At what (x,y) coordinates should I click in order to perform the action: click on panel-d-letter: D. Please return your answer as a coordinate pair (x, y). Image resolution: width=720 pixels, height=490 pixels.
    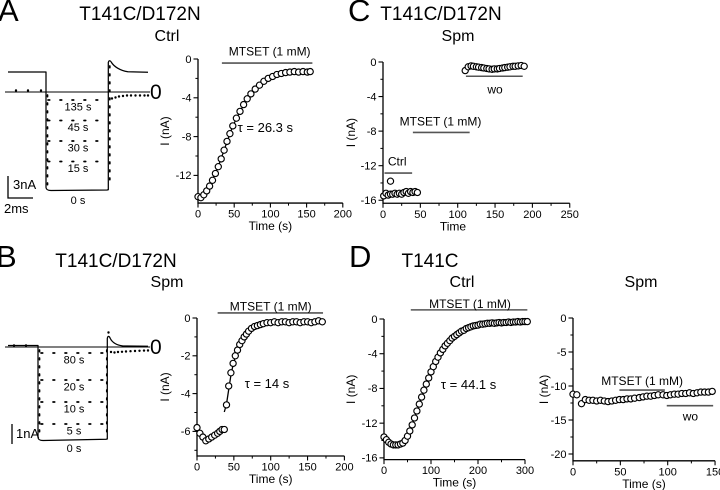
    Looking at the image, I should click on (360, 256).